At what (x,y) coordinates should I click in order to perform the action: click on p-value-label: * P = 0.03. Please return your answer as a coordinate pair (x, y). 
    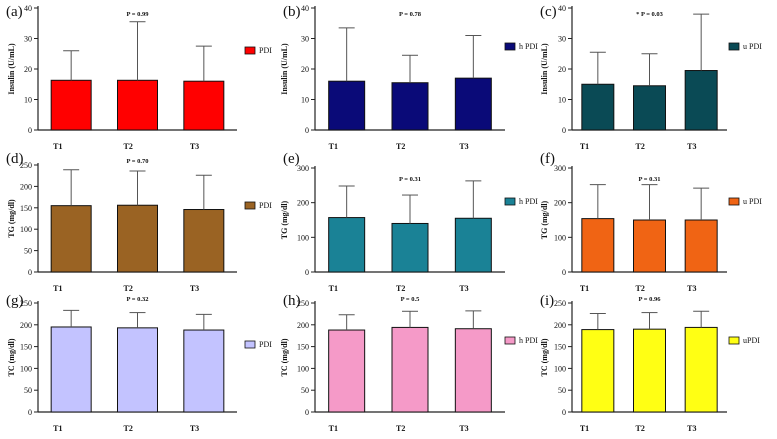
    Looking at the image, I should click on (650, 14).